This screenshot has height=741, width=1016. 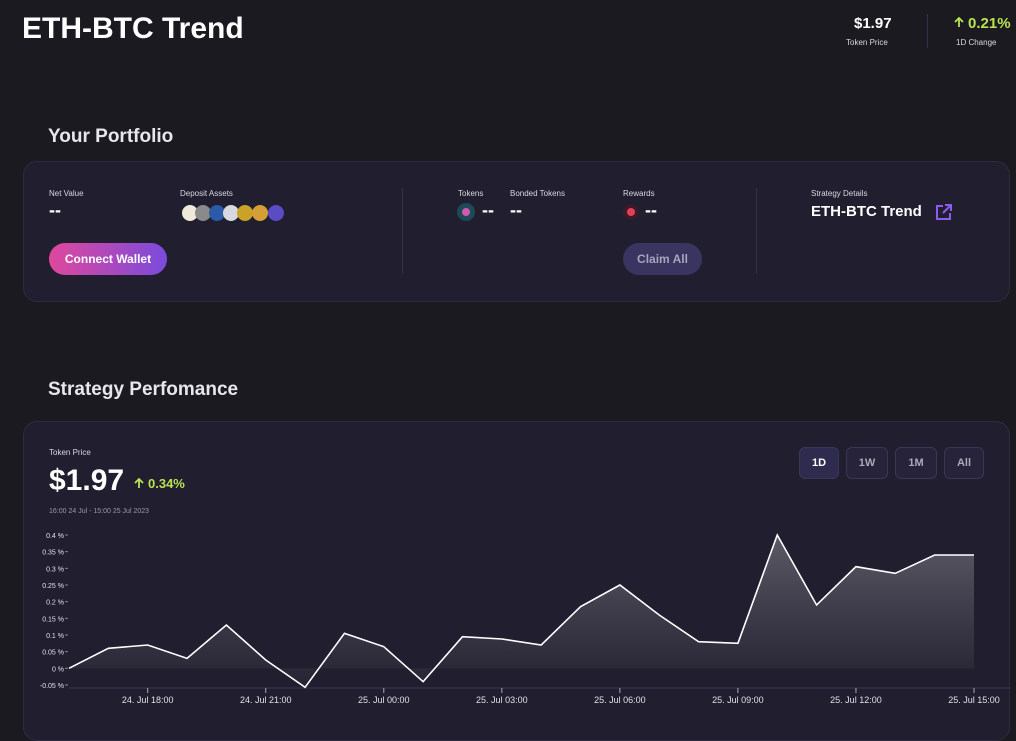 I want to click on token-price: $1.97, so click(x=873, y=23).